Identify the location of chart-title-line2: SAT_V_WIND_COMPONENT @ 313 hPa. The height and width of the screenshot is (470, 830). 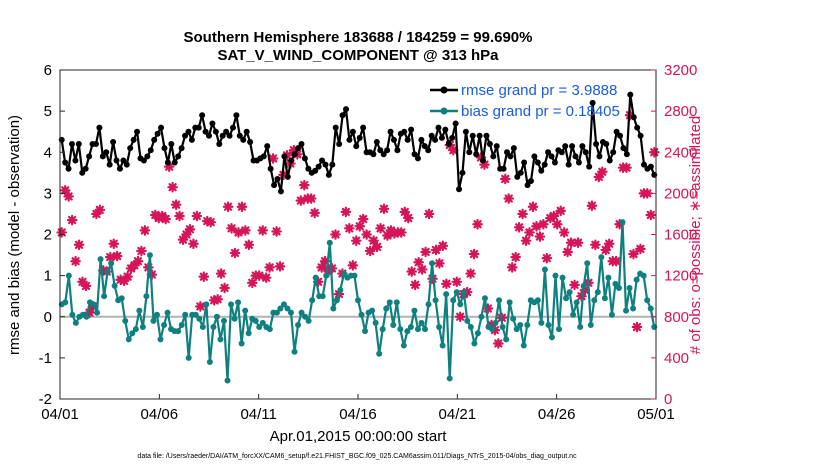
(358, 55).